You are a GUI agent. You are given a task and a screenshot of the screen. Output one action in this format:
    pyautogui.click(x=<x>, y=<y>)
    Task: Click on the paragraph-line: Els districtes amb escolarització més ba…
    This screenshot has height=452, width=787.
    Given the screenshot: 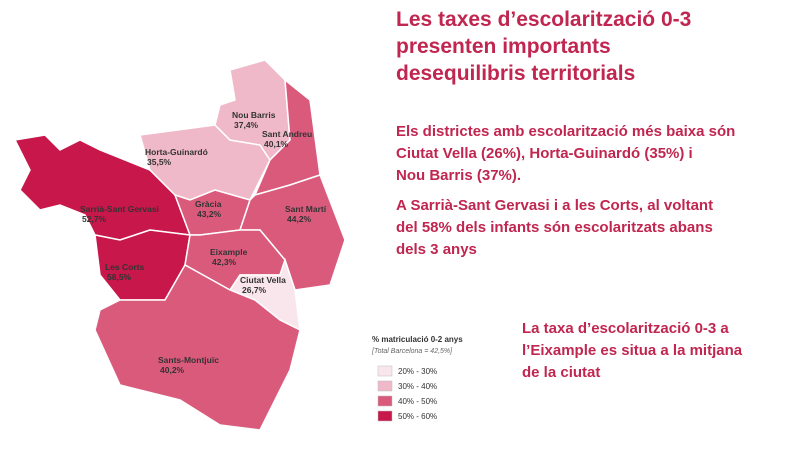 What is the action you would take?
    pyautogui.click(x=565, y=131)
    